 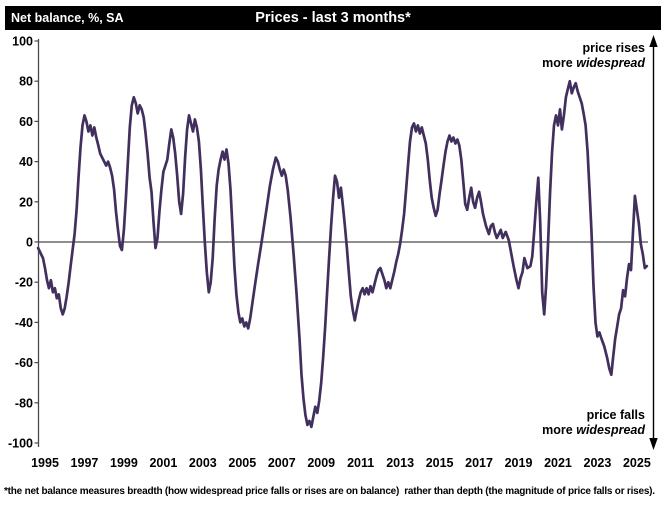 What do you see at coordinates (26, 162) in the screenshot?
I see `y-tick-label: 40` at bounding box center [26, 162].